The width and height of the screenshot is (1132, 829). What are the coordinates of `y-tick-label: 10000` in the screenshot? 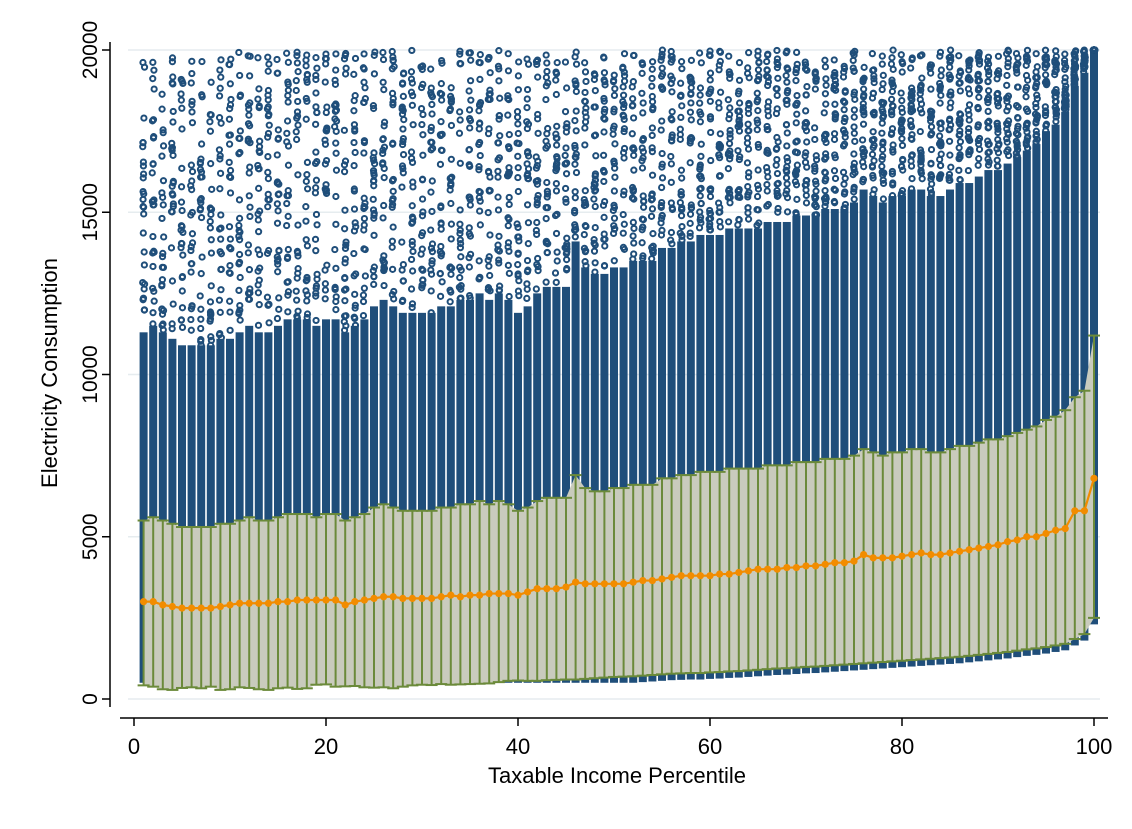 It's located at (90, 374).